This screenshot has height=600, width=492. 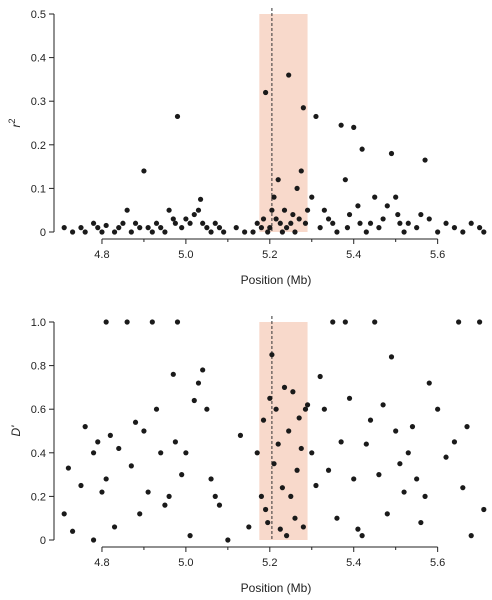 What do you see at coordinates (276, 588) in the screenshot?
I see `x-axis-title: Position (Mb)` at bounding box center [276, 588].